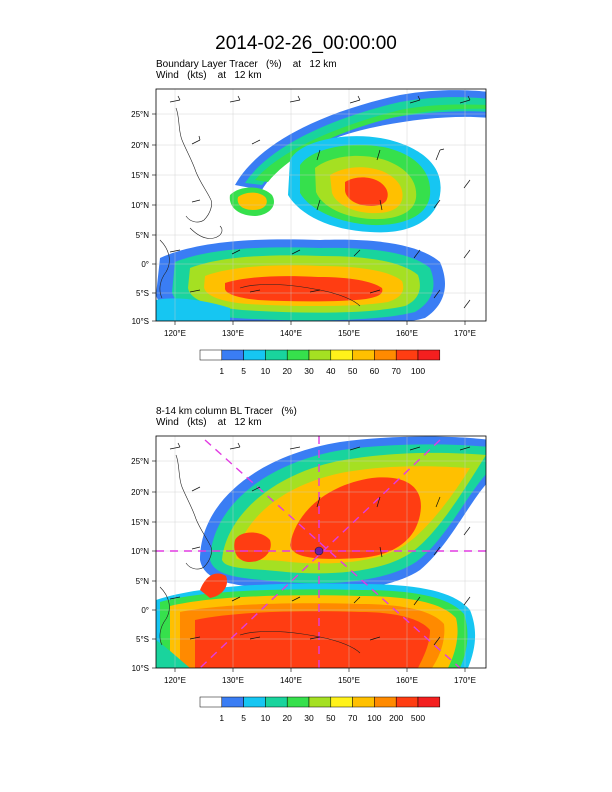 This screenshot has height=792, width=612. What do you see at coordinates (418, 718) in the screenshot?
I see `colorbar-label: 500` at bounding box center [418, 718].